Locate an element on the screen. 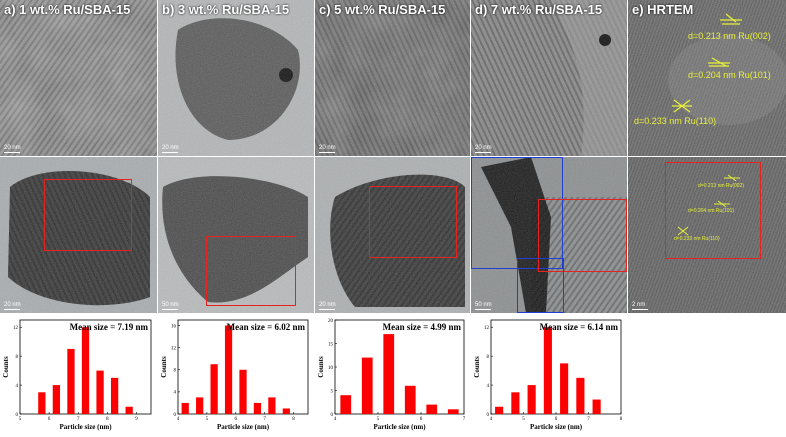  tem-image-b-bottom: 50 nm is located at coordinates (236, 235).